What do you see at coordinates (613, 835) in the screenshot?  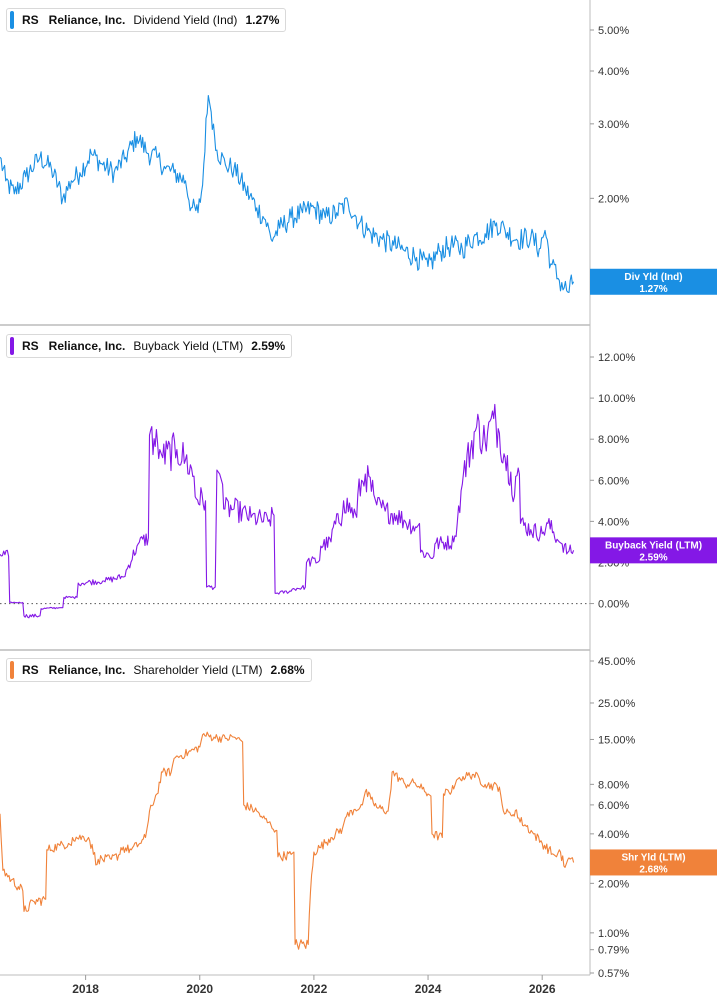 I see `shareholder-yield-y-tick-label: 4.00%` at bounding box center [613, 835].